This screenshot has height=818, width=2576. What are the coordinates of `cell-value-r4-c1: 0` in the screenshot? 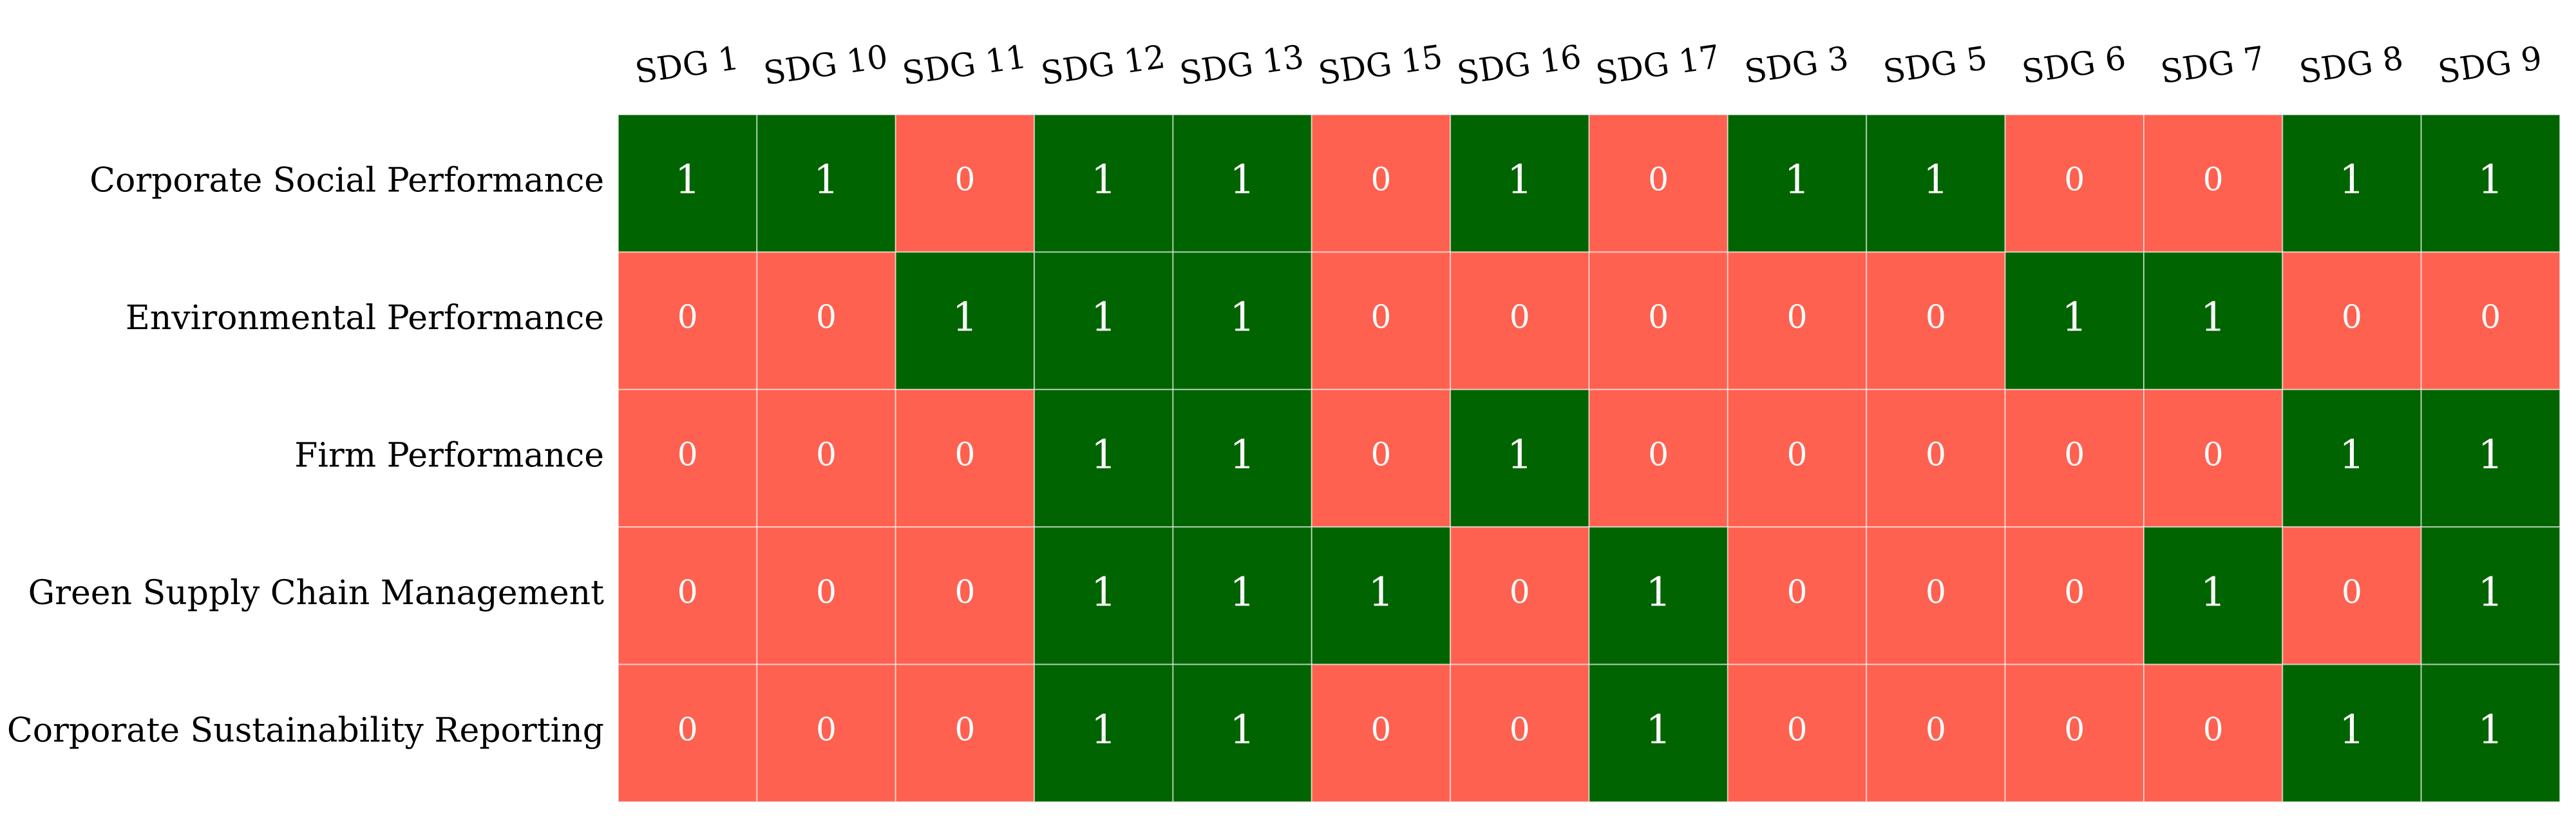 It's located at (687, 592).